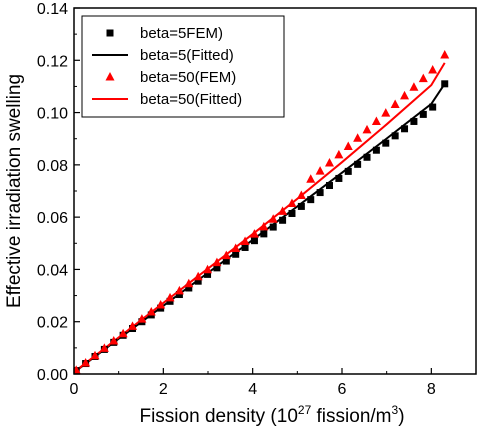 This screenshot has height=430, width=484. Describe the element at coordinates (163, 389) in the screenshot. I see `x-tick-label: 2` at that location.